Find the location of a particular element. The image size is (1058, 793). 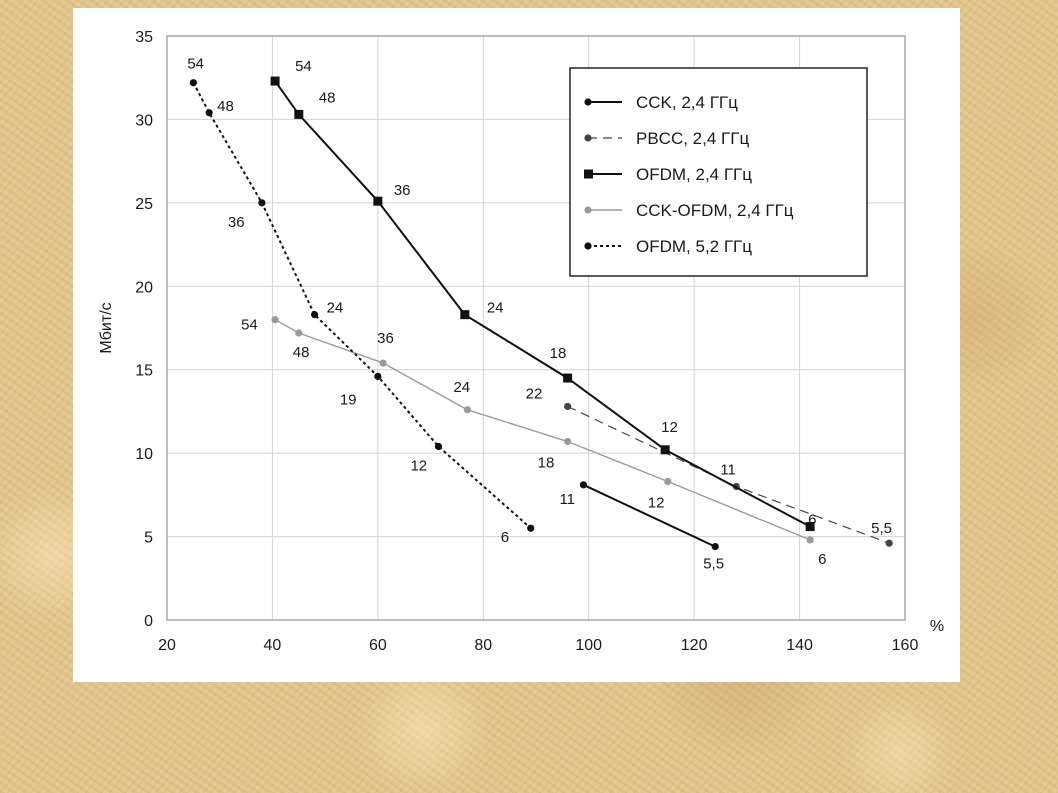

legend-entry: CCK, 2,4 ГГц is located at coordinates (661, 102).